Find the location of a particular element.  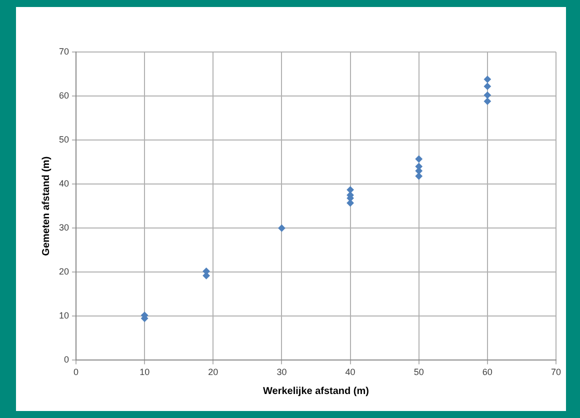

y-tick-label: 40 is located at coordinates (64, 183).